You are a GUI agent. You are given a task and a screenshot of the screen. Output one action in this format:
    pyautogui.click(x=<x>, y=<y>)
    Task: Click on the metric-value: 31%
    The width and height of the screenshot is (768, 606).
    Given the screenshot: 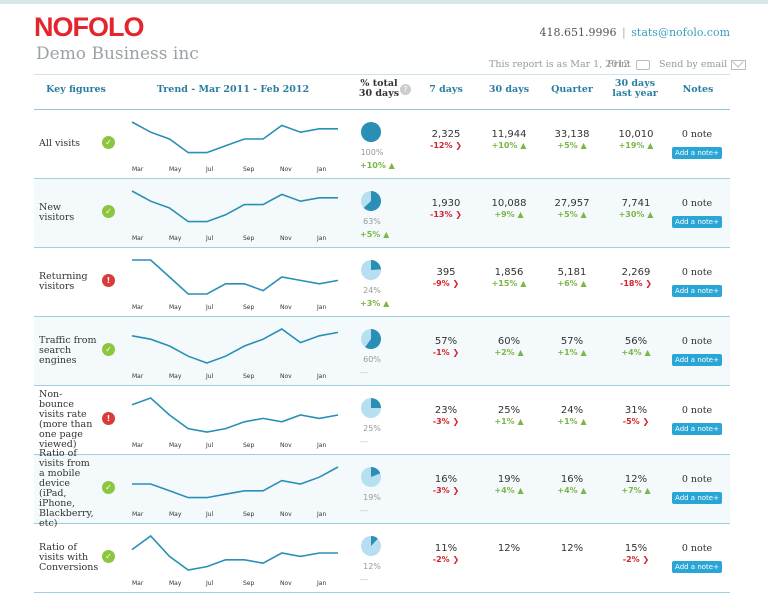 What is the action you would take?
    pyautogui.click(x=636, y=410)
    